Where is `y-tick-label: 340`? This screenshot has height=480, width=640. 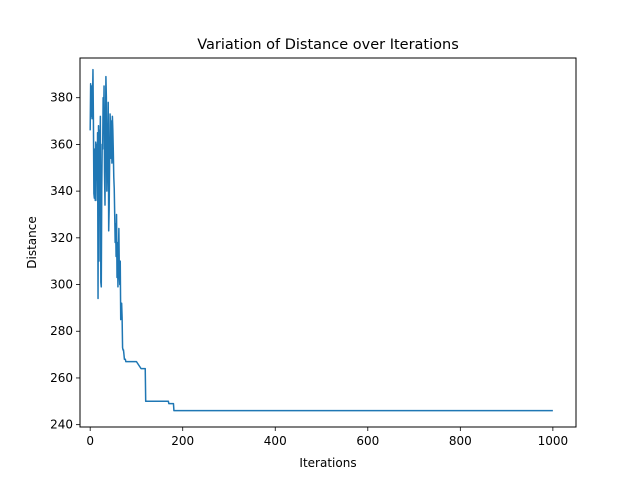 y-tick-label: 340 is located at coordinates (61, 191).